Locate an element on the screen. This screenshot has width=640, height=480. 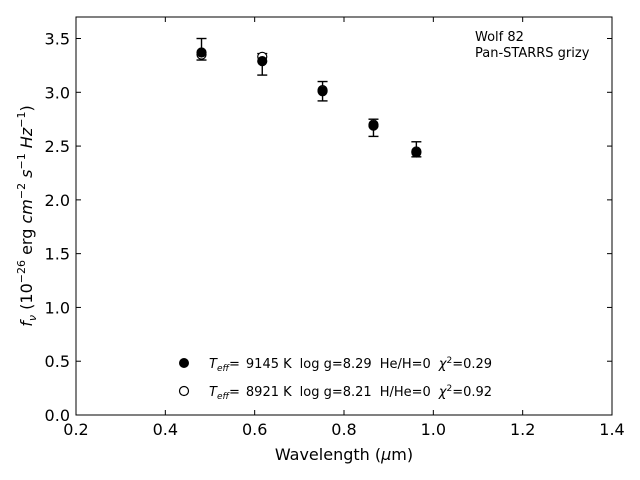
x-tick-label: 0.4 is located at coordinates (165, 429).